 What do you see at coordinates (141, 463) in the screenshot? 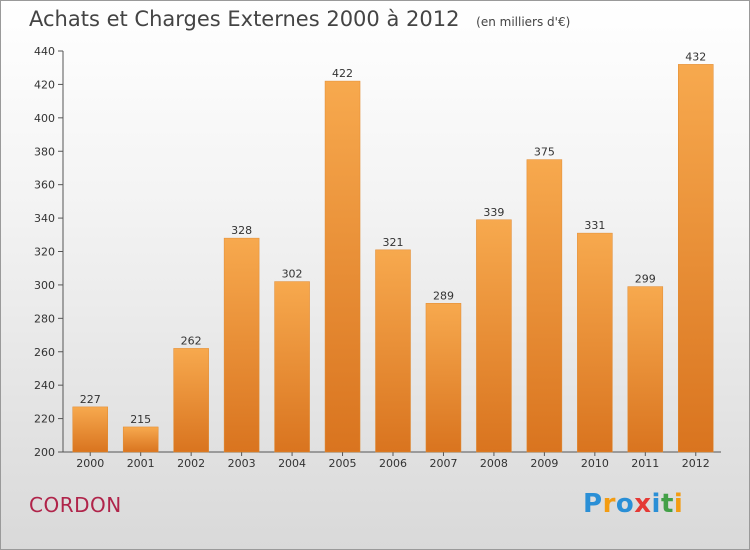
I see `x-tick-label: 2001` at bounding box center [141, 463].